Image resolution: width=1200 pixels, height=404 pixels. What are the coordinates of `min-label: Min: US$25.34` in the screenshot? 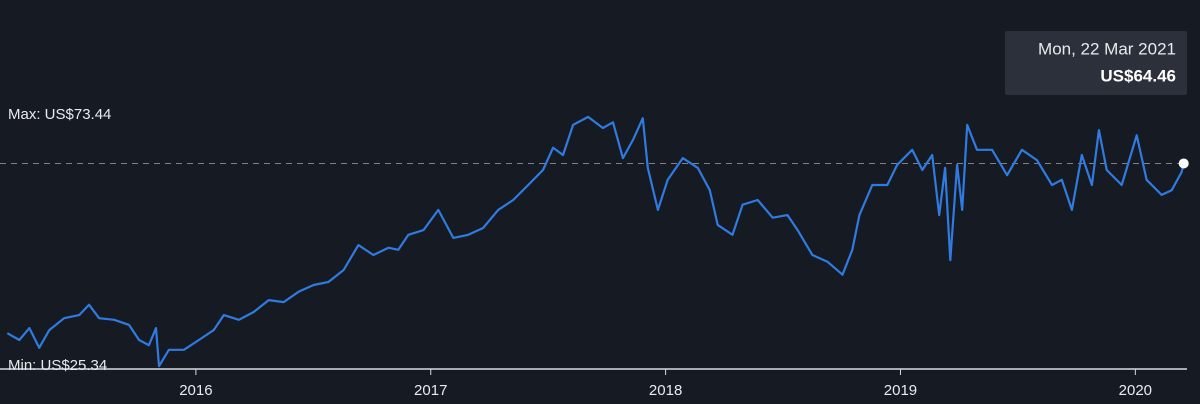 It's located at (57, 365).